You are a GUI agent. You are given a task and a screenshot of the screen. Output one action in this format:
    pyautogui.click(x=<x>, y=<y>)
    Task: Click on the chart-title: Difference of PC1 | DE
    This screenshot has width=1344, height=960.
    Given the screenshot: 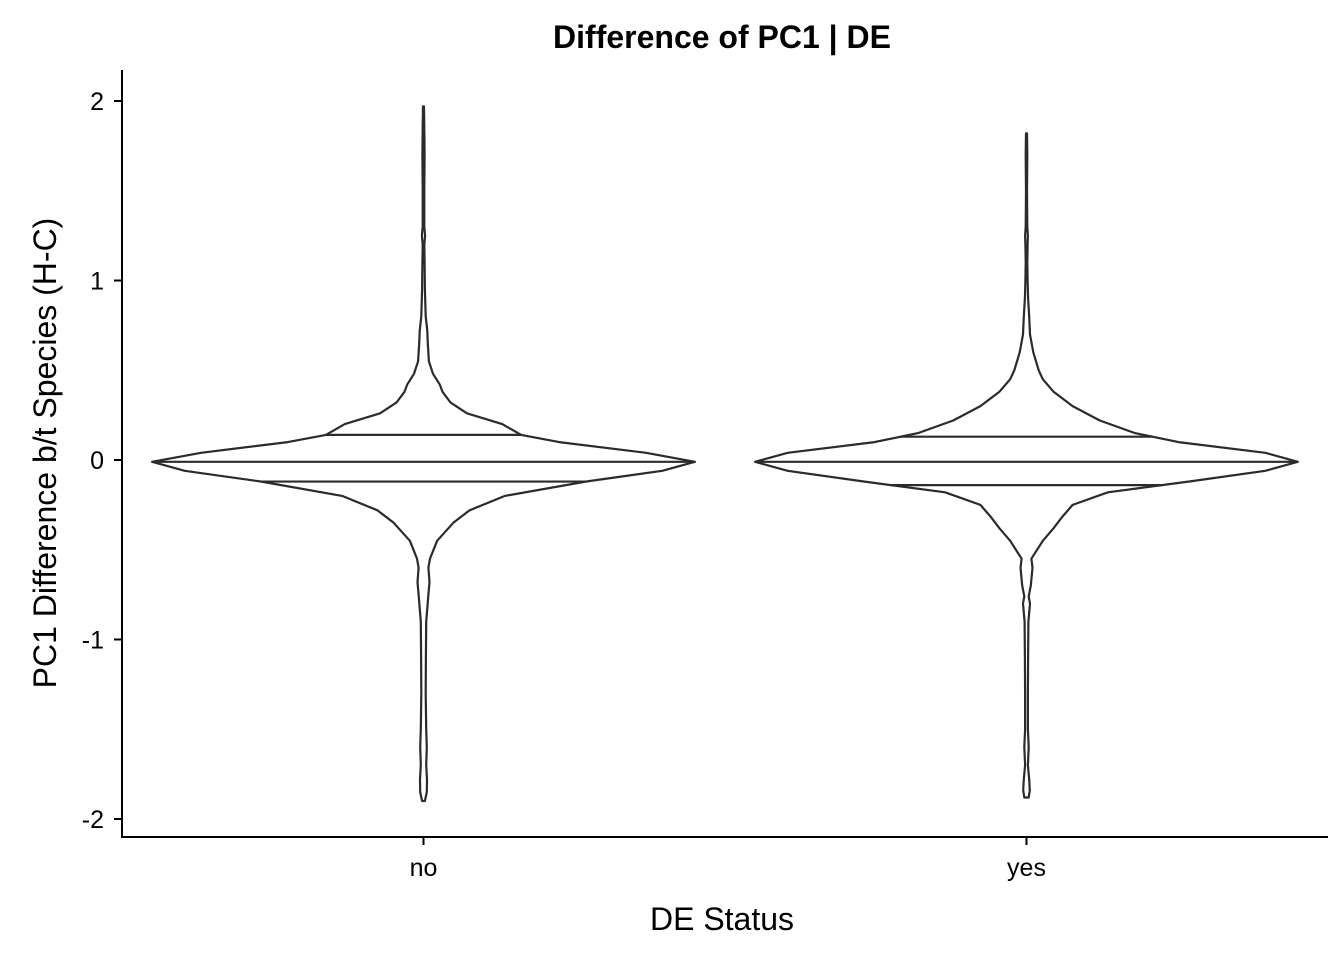 What is the action you would take?
    pyautogui.click(x=722, y=37)
    